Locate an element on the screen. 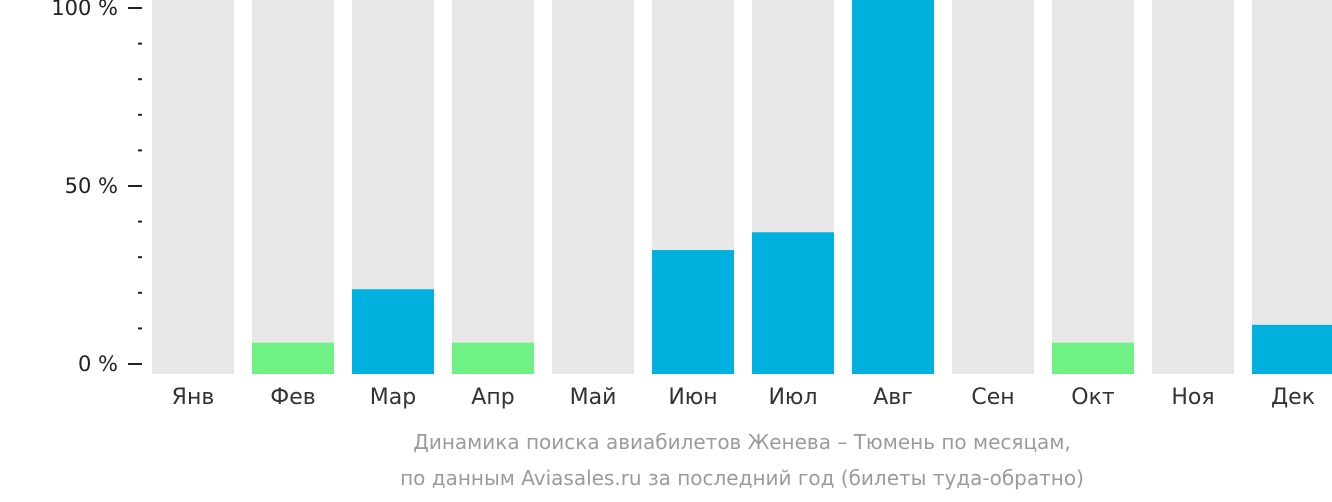  x-tick-label: Ноя is located at coordinates (1192, 397).